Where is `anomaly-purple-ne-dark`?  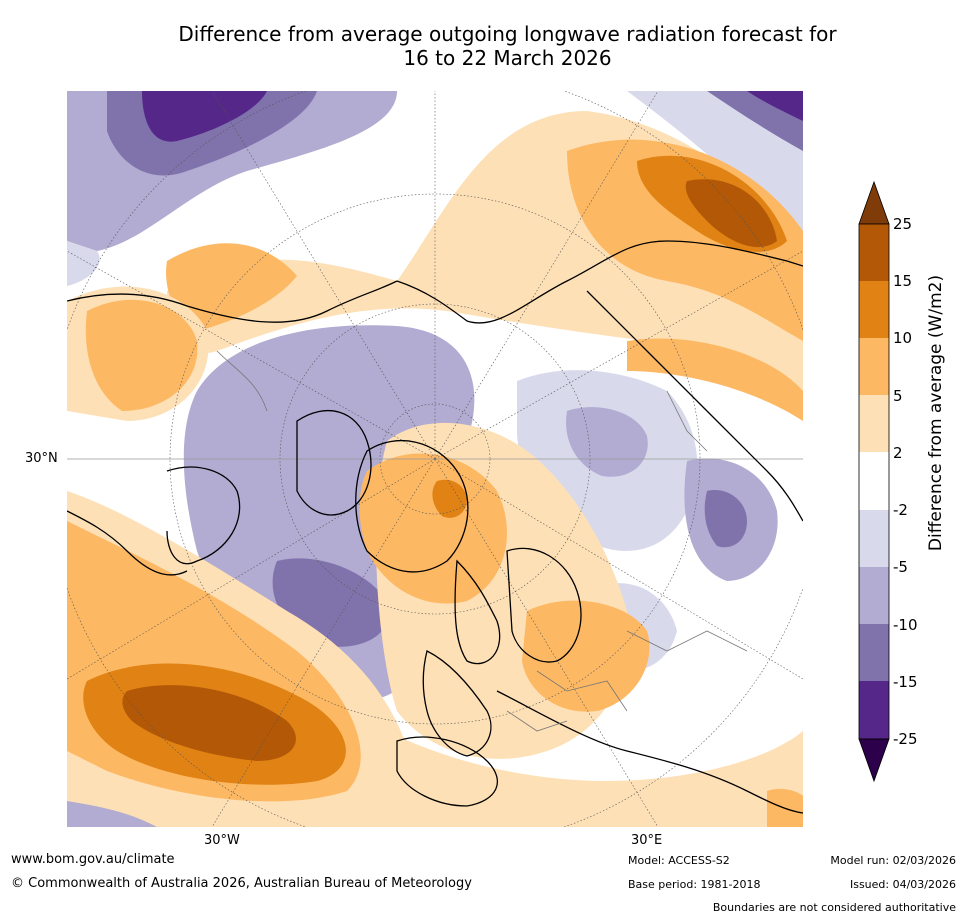
anomaly-purple-ne-dark is located at coordinates (775, 106).